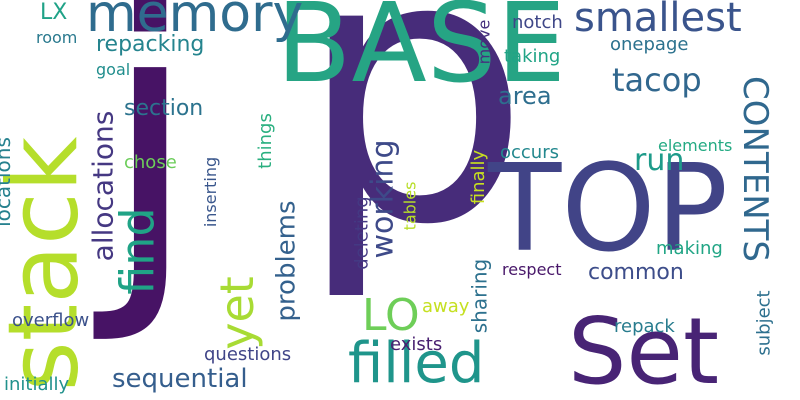  Describe the element at coordinates (764, 323) in the screenshot. I see `word-subject: subject` at that location.